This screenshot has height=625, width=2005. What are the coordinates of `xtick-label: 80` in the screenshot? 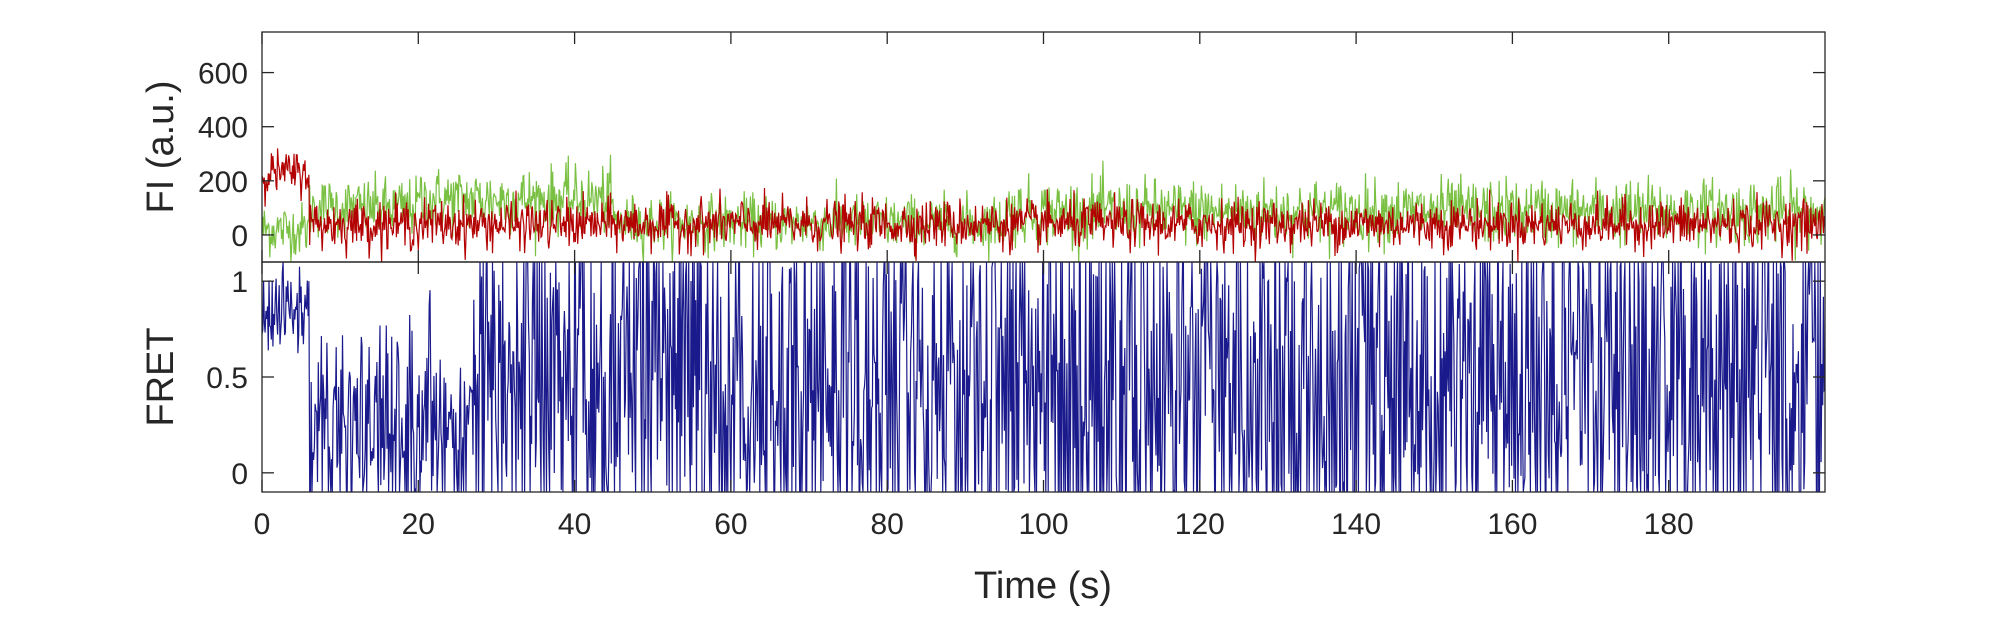 It's located at (887, 524).